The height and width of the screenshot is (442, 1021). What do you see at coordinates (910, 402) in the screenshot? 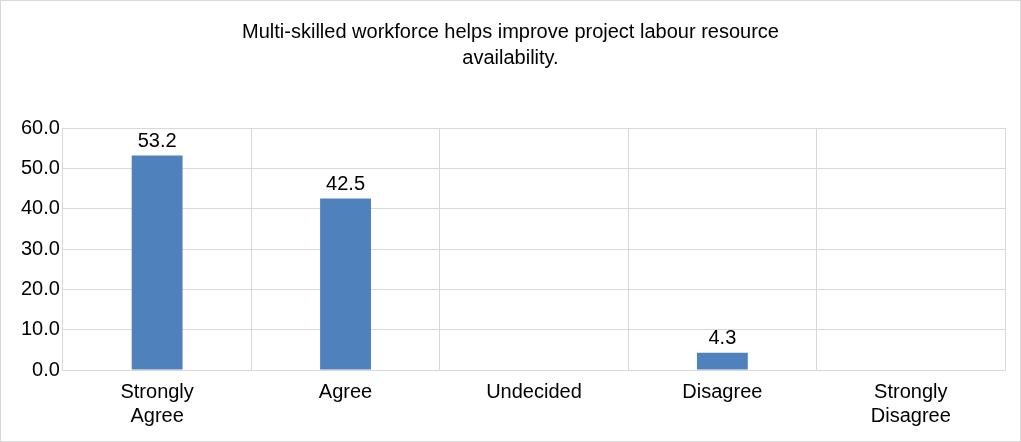
I see `x-tick-label: Strongly Disagree` at bounding box center [910, 402].